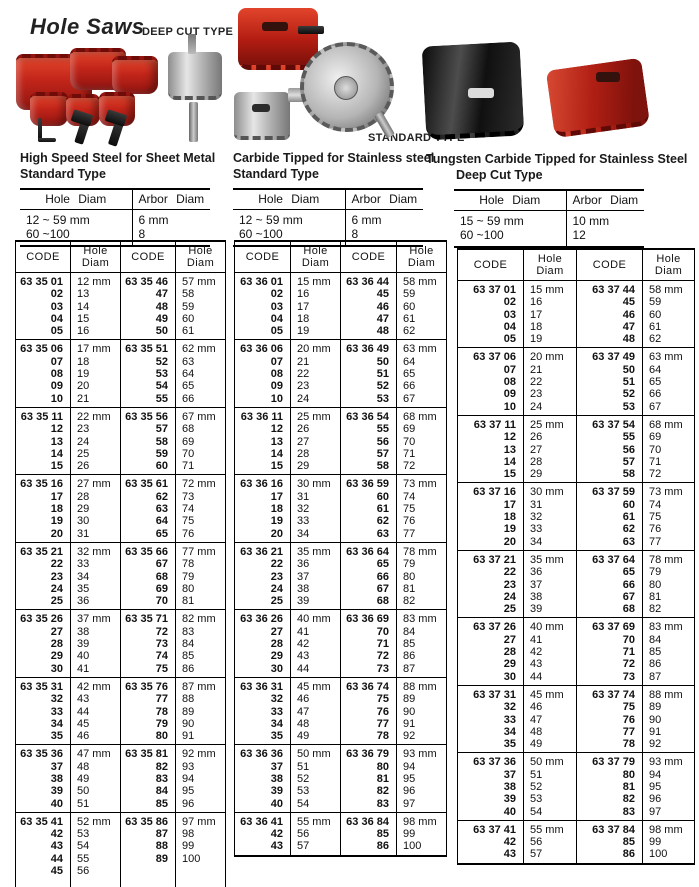  I want to click on code-cell: 19, so click(490, 529).